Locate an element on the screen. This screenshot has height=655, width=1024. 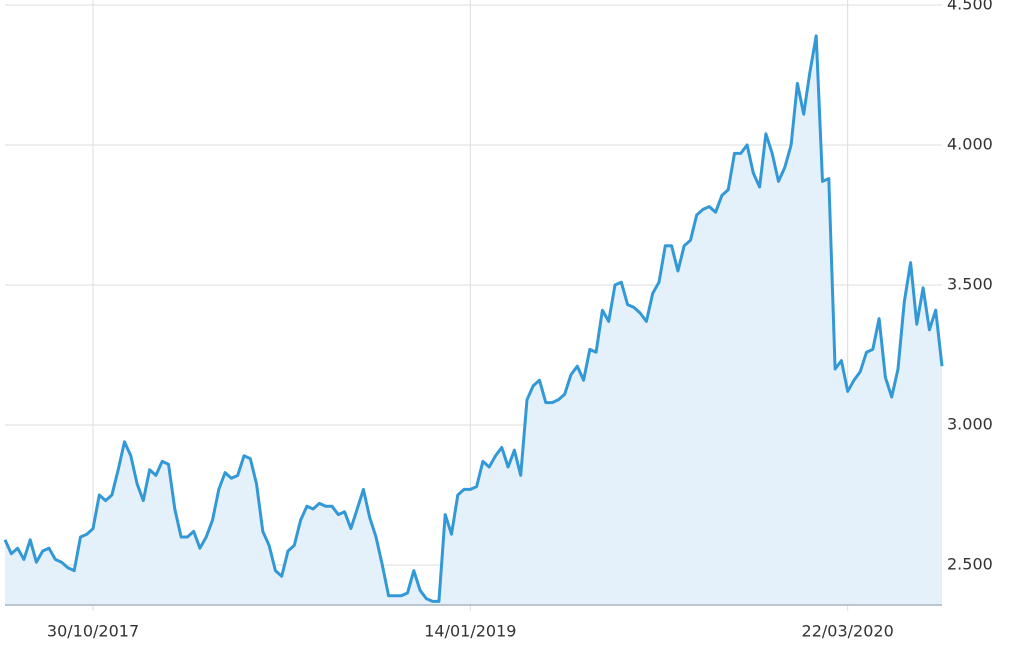
y-tick-label: 4.500 is located at coordinates (970, 7).